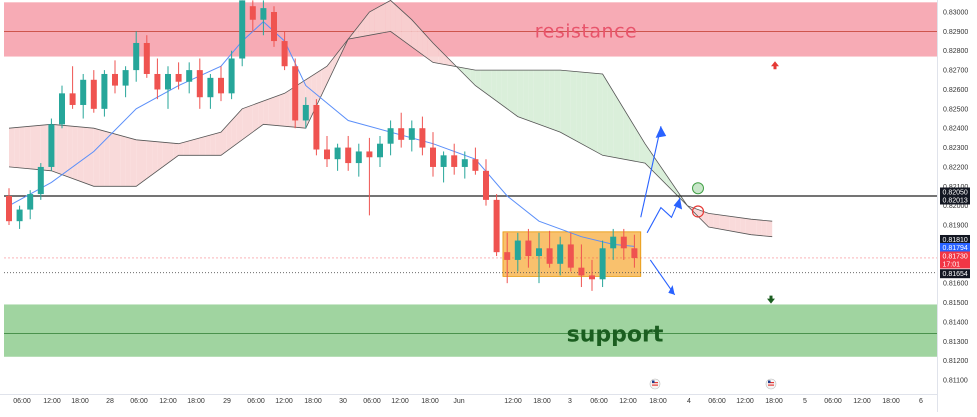 The width and height of the screenshot is (977, 417). What do you see at coordinates (570, 401) in the screenshot?
I see `time-tick-label: 3` at bounding box center [570, 401].